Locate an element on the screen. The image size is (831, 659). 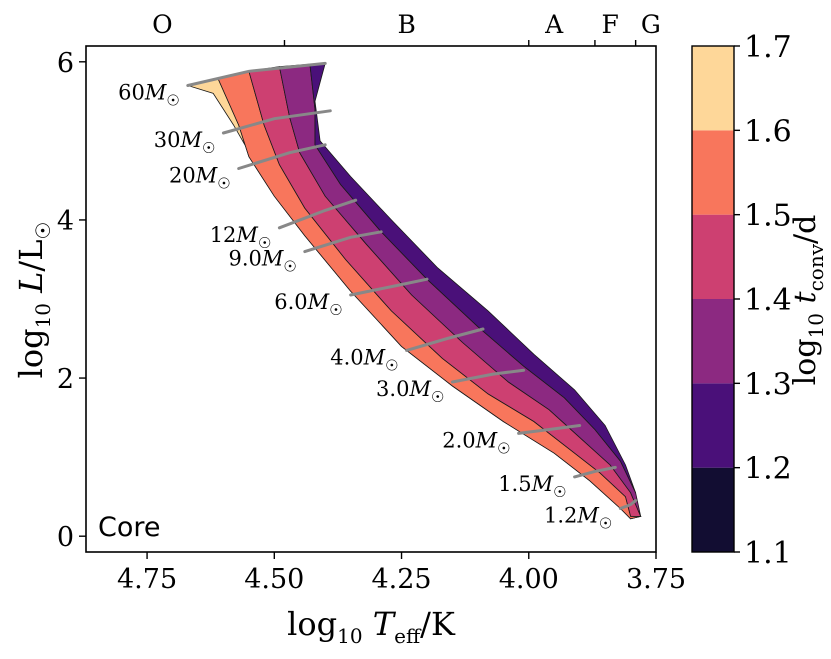
track-mass-label: 1.5M☉ is located at coordinates (532, 486).